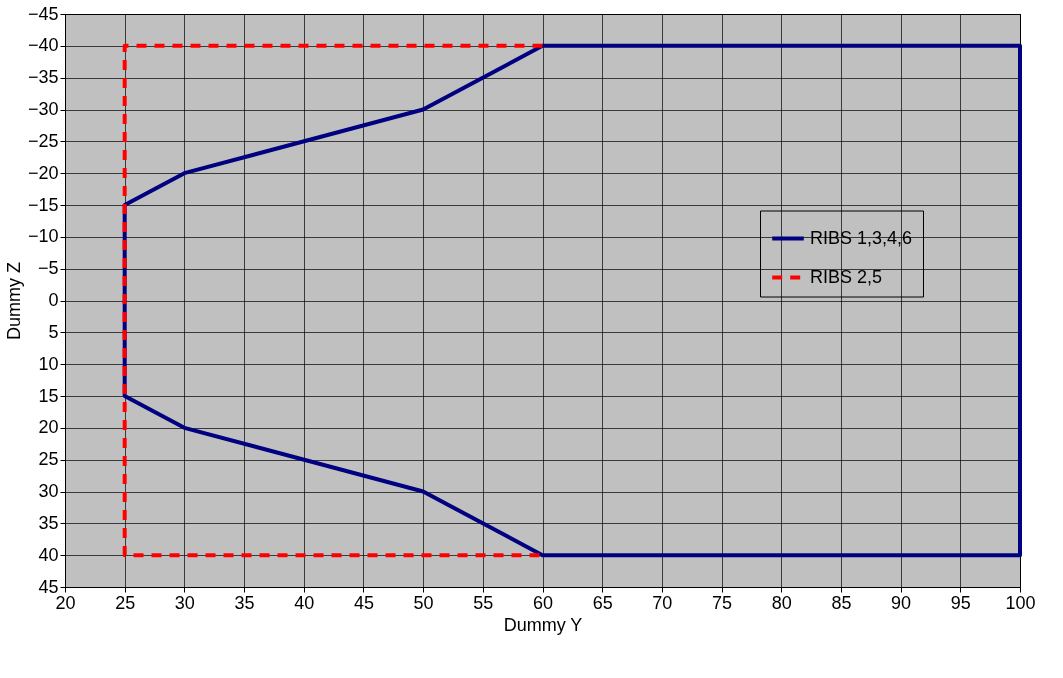 This screenshot has height=678, width=1063. What do you see at coordinates (662, 602) in the screenshot?
I see `x-tick-label: 70` at bounding box center [662, 602].